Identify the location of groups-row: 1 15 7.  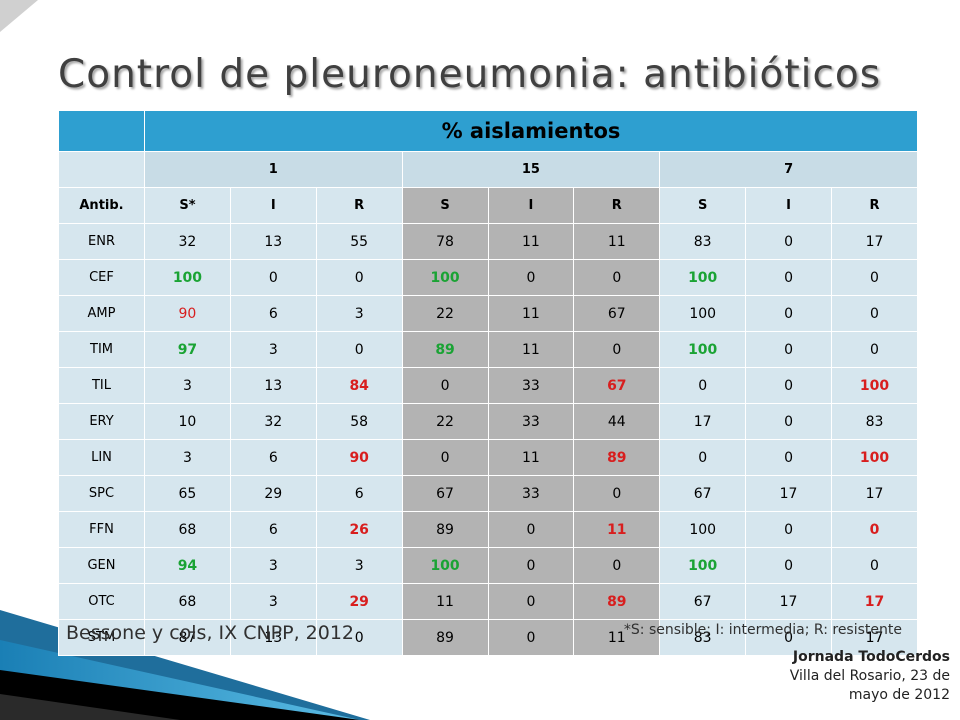
(488, 169).